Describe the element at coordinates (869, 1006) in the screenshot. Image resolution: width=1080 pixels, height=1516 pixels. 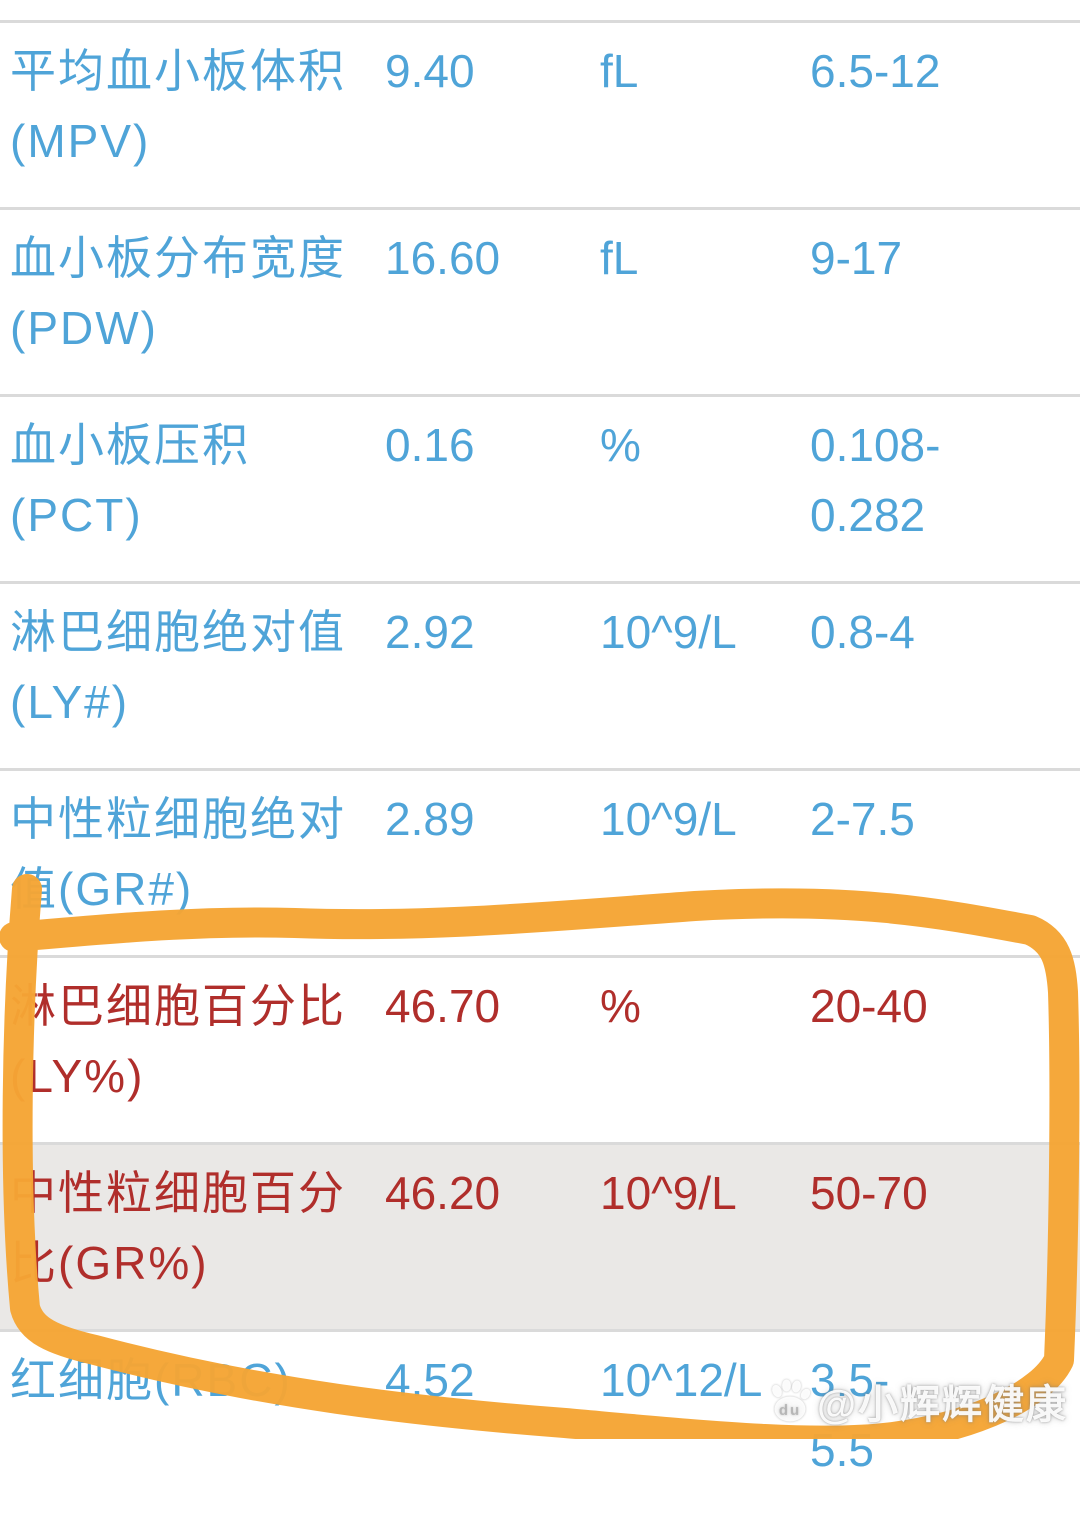
I see `range-cell: 20-40` at that location.